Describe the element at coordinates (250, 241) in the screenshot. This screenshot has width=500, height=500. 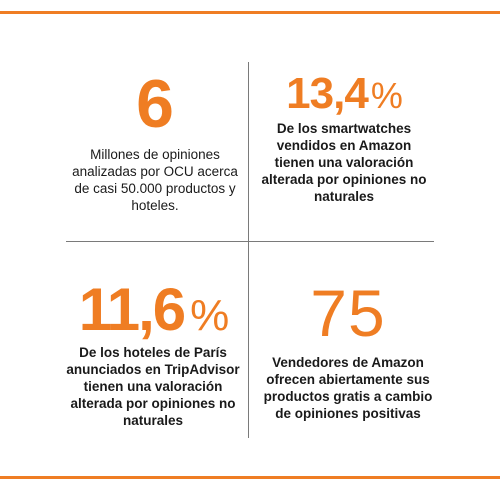
I see `horizontal-divider` at that location.